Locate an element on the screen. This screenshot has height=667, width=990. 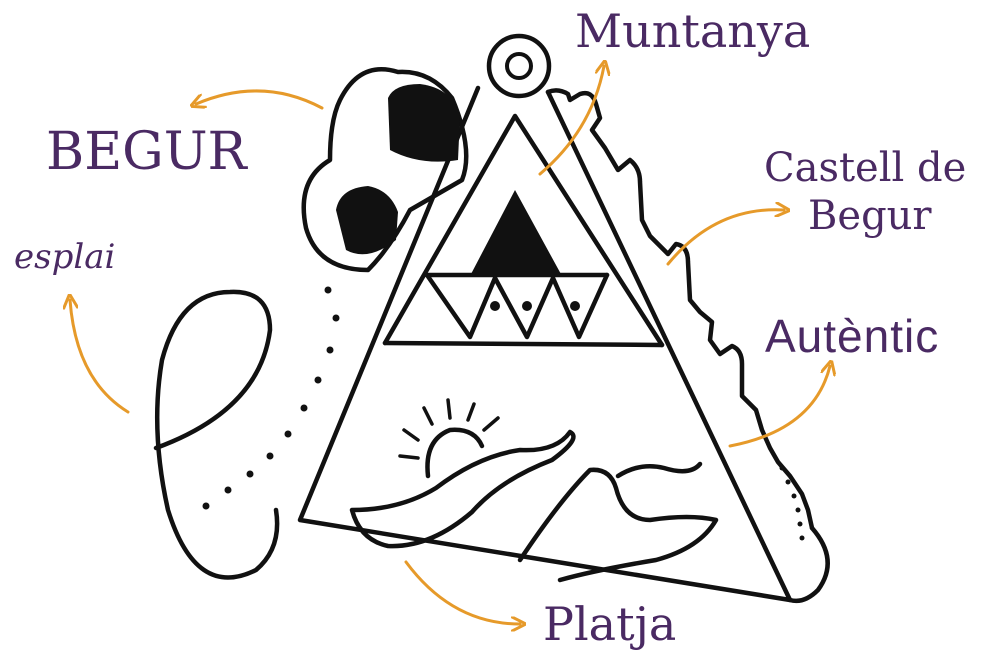
keyring-hole is located at coordinates (519, 66).